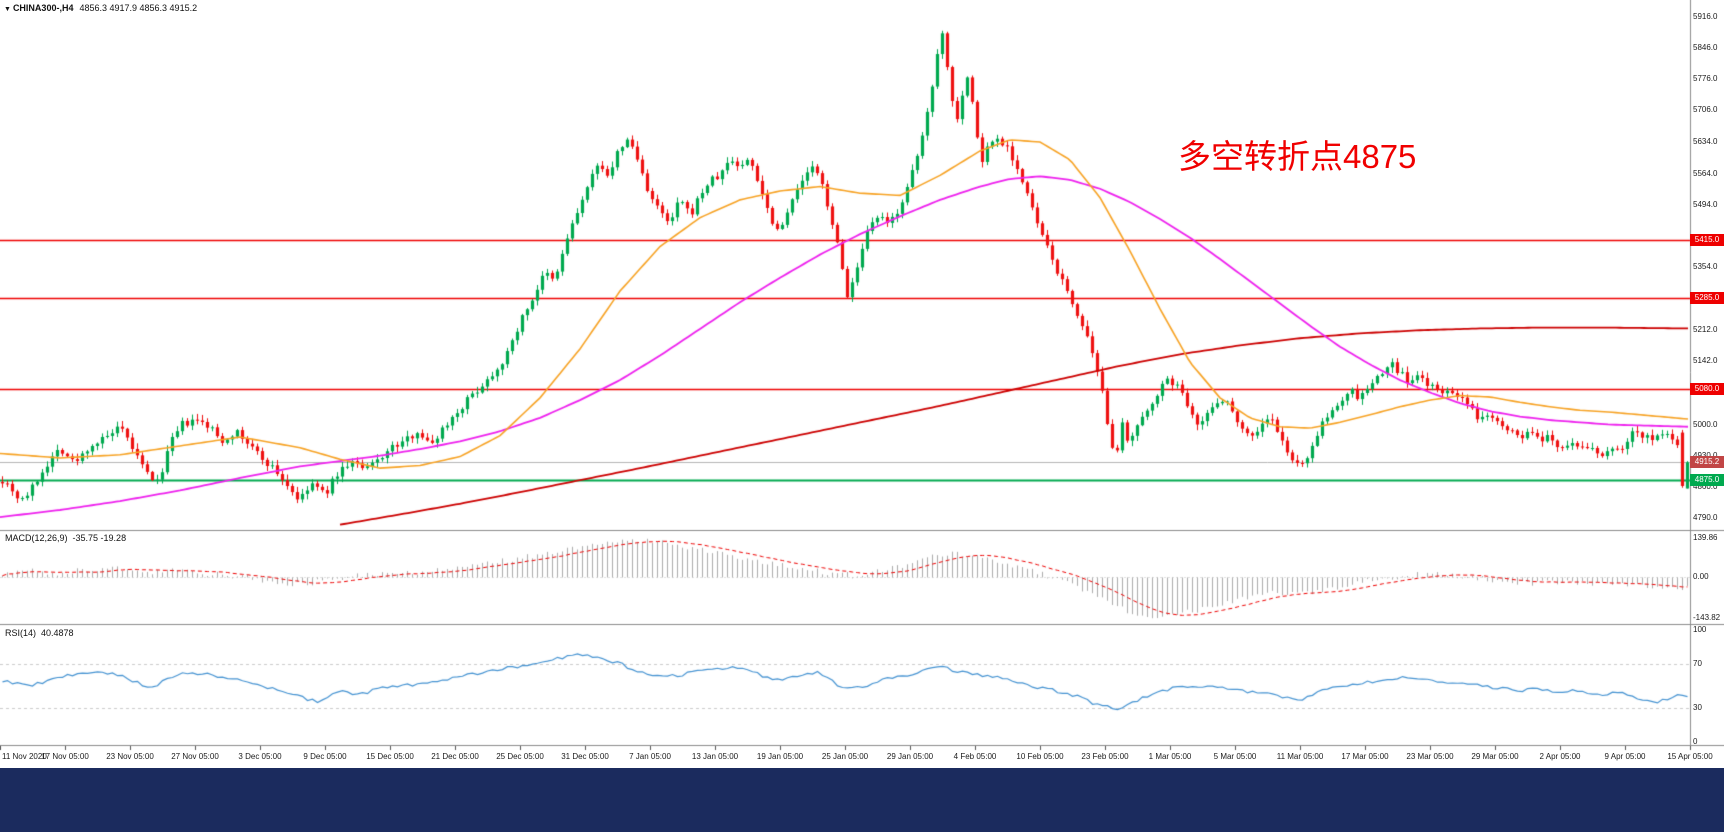  I want to click on rsi-name: RSI(14), so click(21, 633).